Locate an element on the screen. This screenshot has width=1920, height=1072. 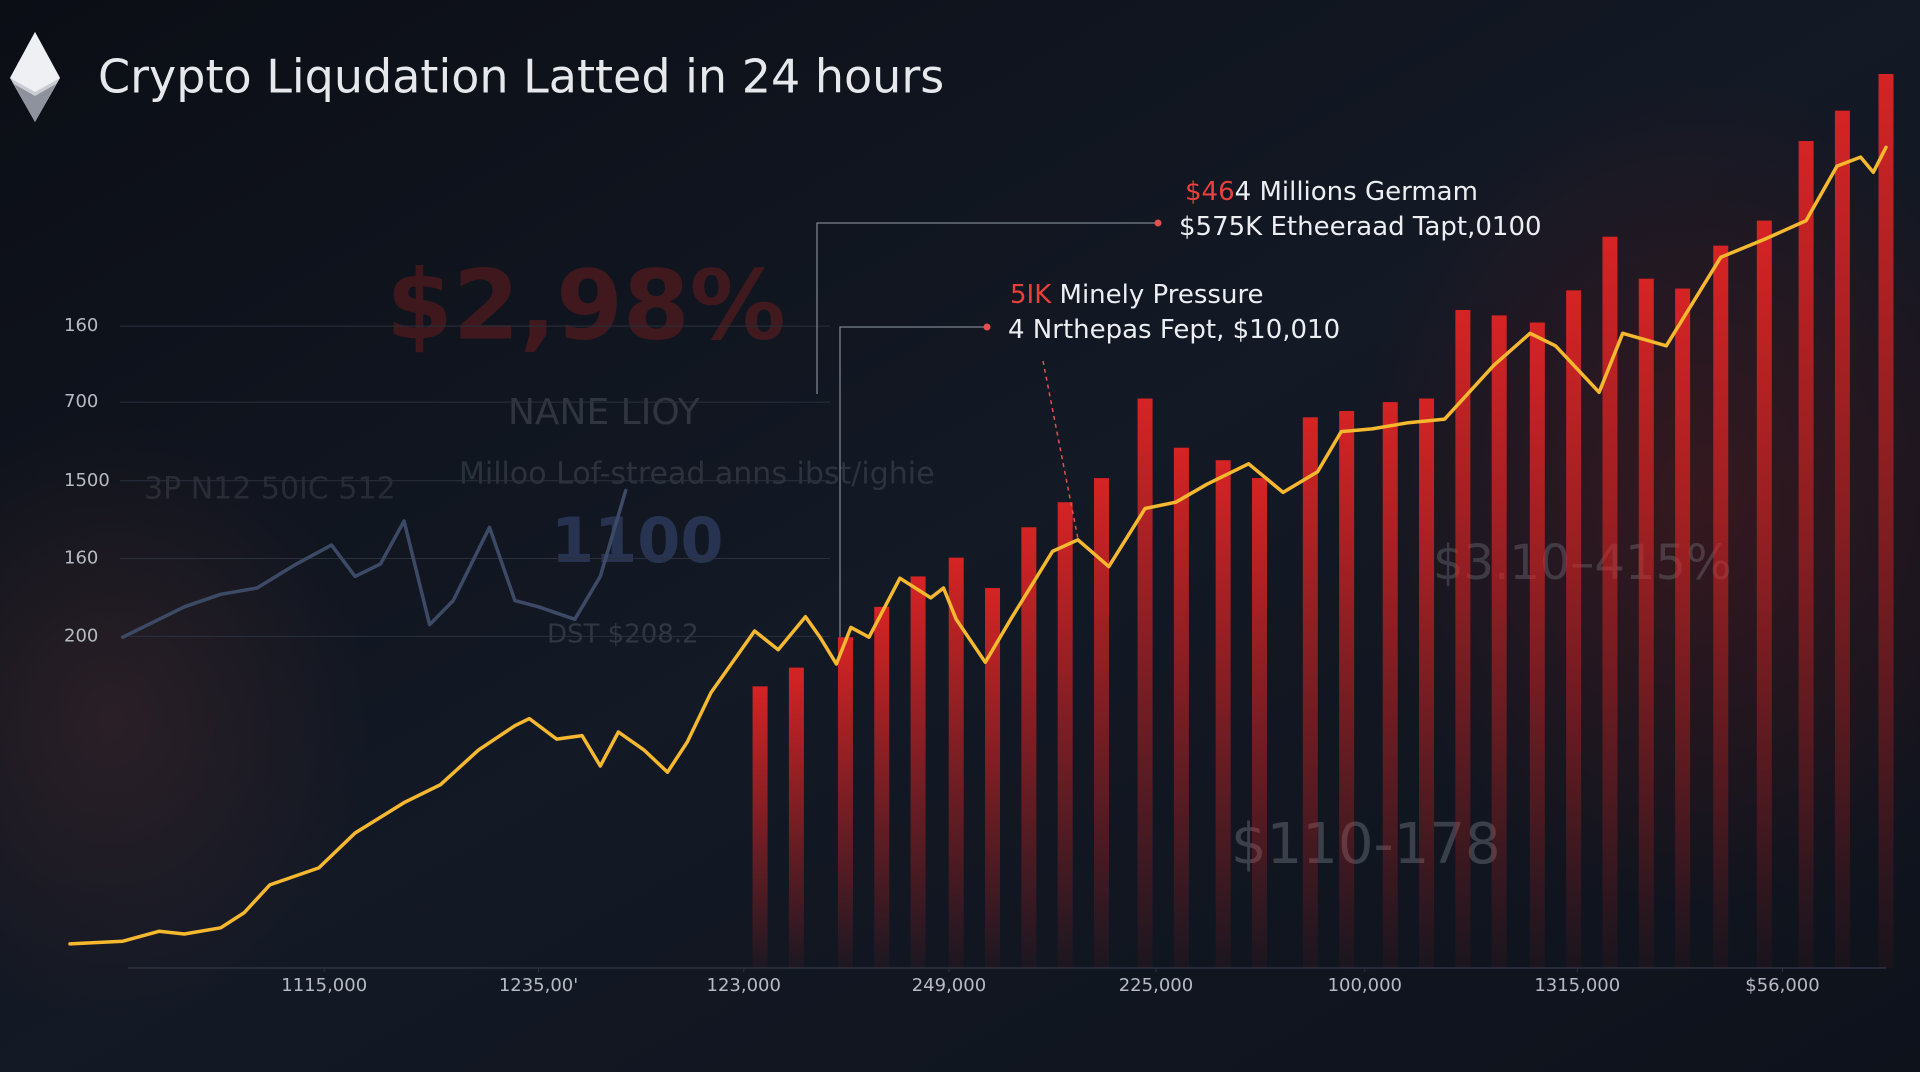
line is located at coordinates (374, 563).